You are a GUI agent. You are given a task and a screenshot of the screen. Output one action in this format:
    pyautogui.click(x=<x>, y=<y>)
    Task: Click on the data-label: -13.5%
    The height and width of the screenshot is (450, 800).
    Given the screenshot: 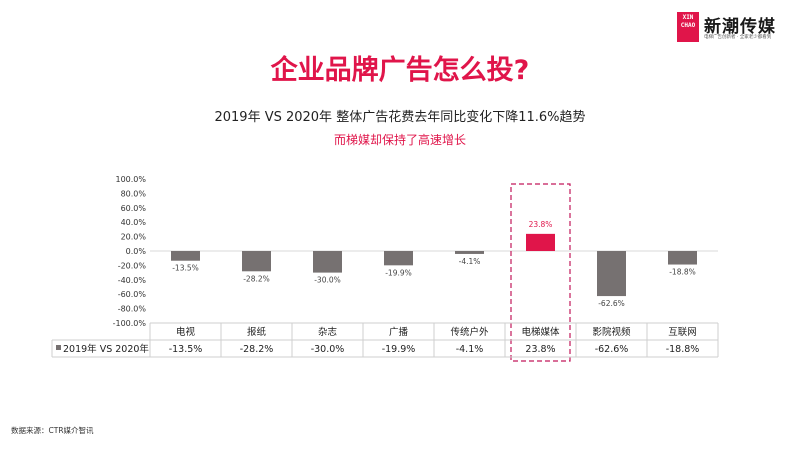 What is the action you would take?
    pyautogui.click(x=185, y=268)
    